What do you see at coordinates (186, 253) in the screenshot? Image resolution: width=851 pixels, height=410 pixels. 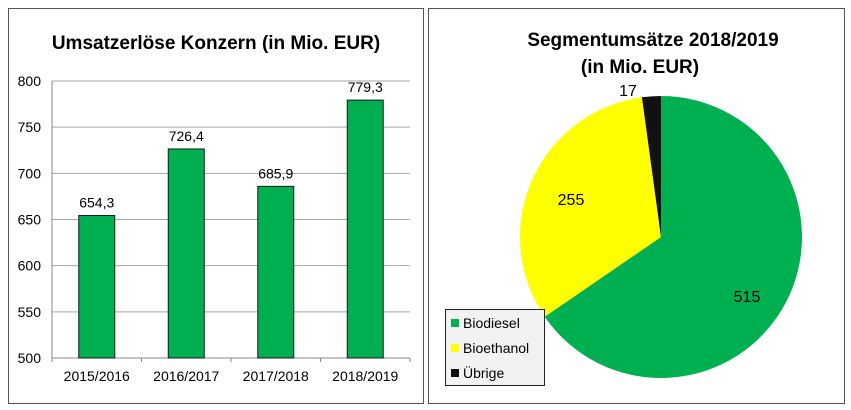 I see `bar-2016-2017` at bounding box center [186, 253].